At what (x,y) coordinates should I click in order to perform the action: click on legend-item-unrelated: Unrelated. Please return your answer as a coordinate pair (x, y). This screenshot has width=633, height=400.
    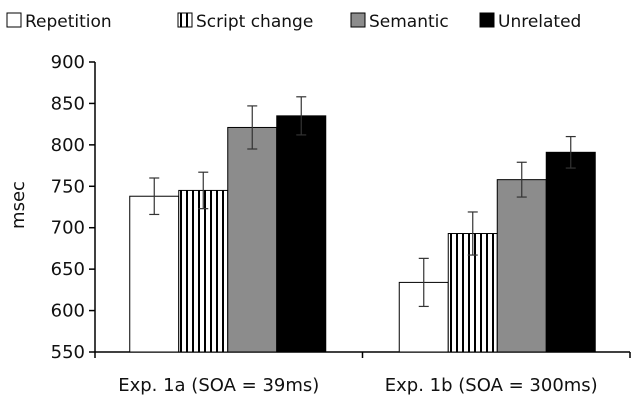
    Looking at the image, I should click on (530, 22).